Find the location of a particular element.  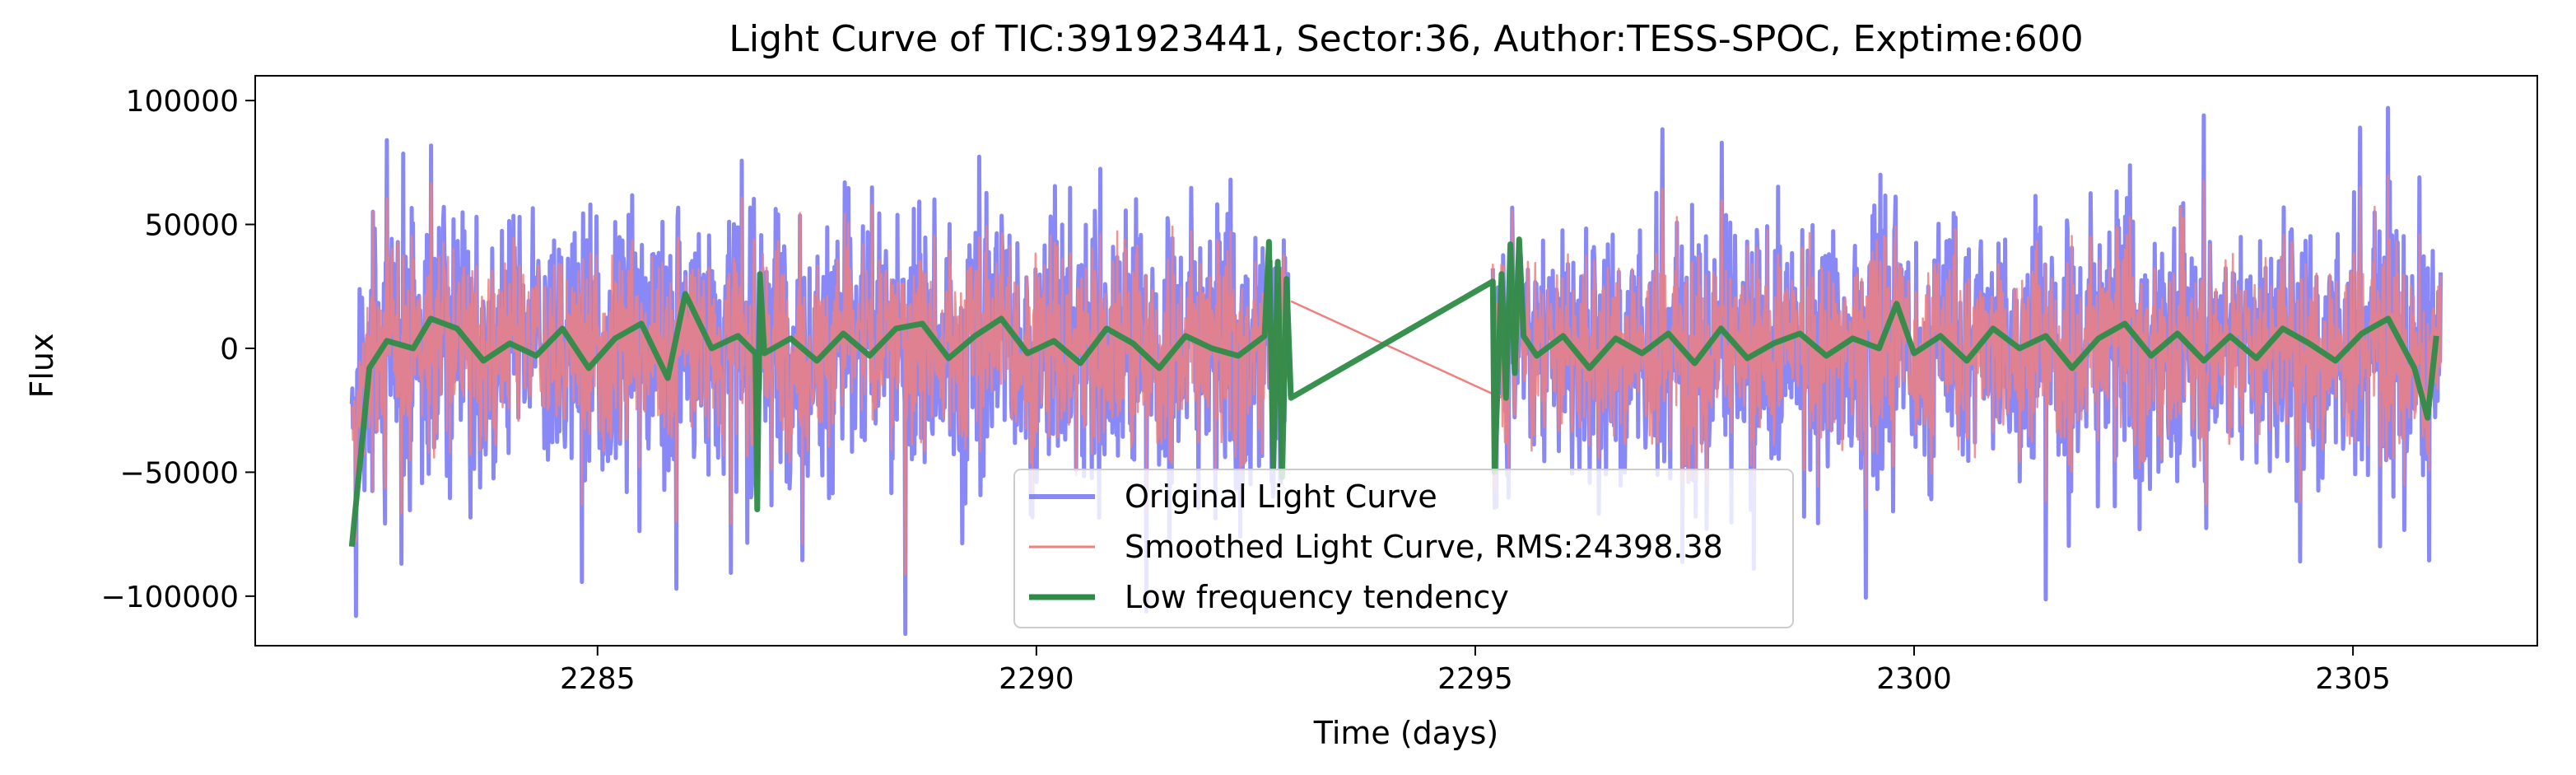

legend-label-smoothed: Smoothed Light Curve, RMS:24398.38 is located at coordinates (1424, 547).